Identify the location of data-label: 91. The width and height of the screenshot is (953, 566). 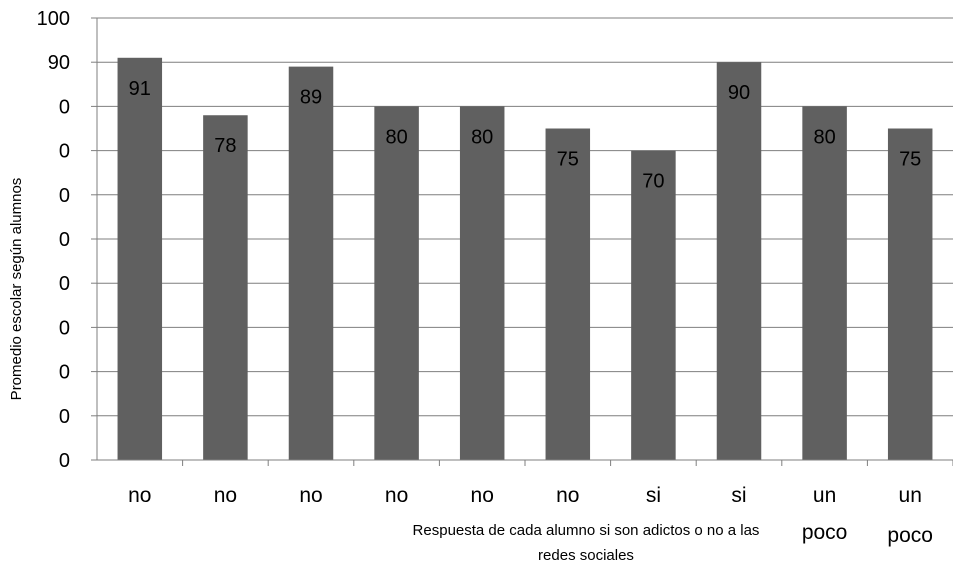
(140, 89).